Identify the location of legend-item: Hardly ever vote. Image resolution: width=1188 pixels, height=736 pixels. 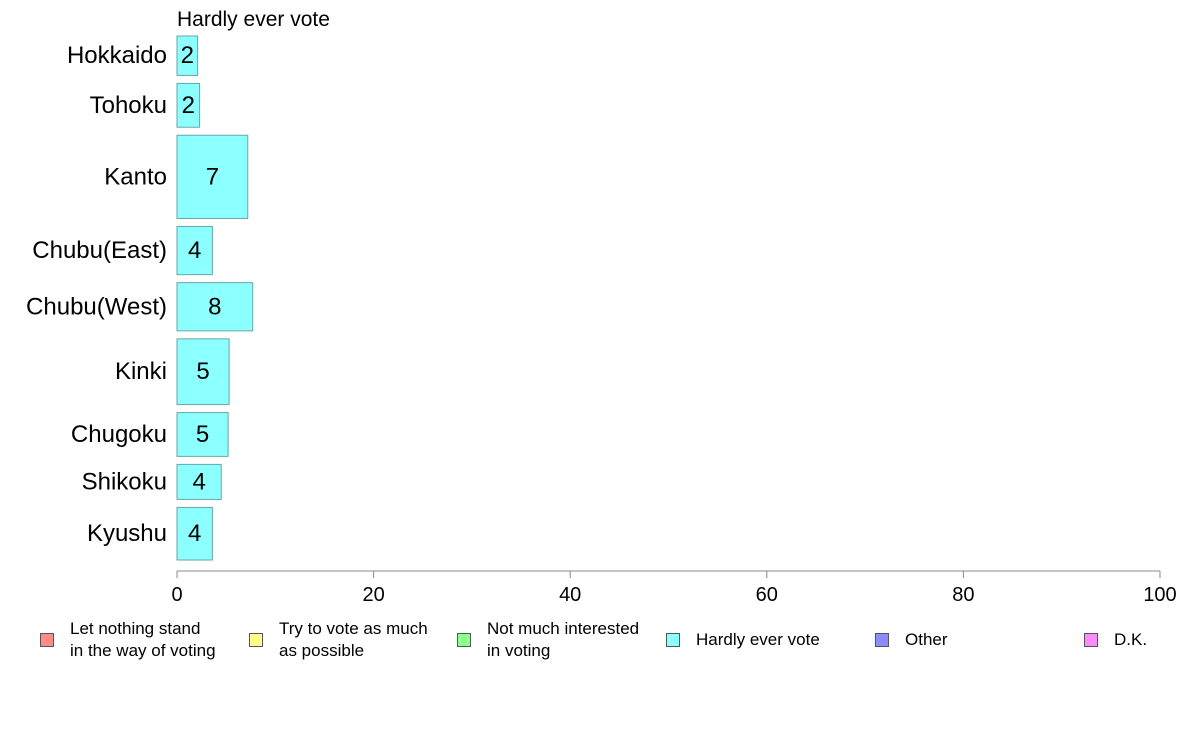
(743, 640).